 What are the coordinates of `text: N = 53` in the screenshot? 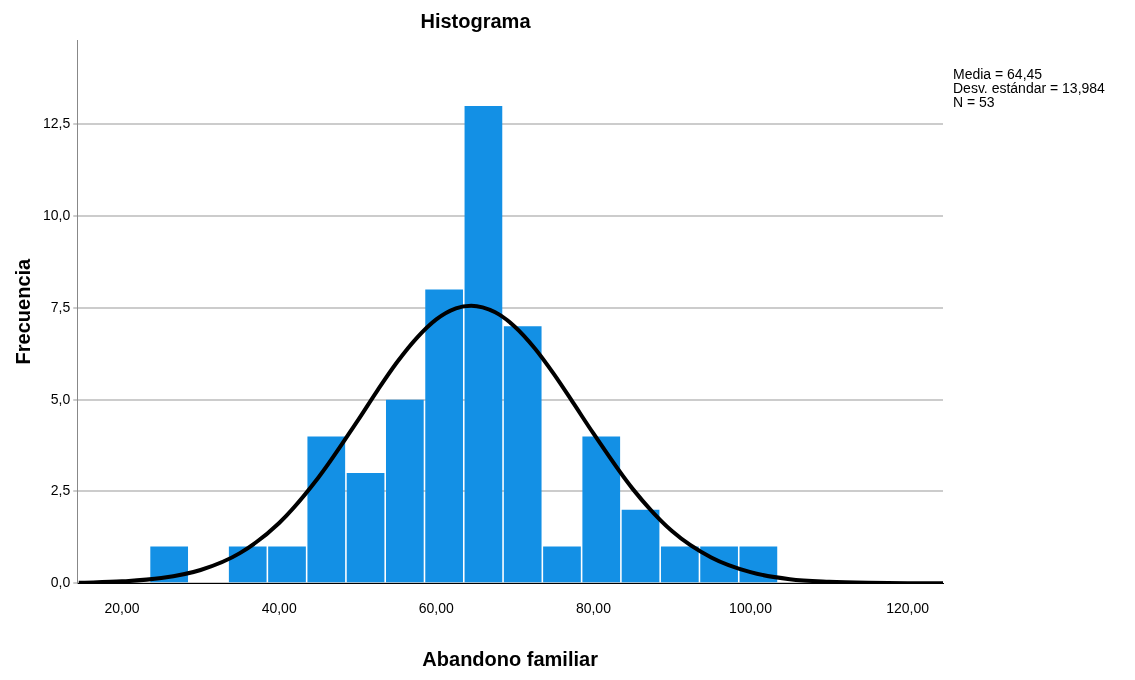 It's located at (974, 101).